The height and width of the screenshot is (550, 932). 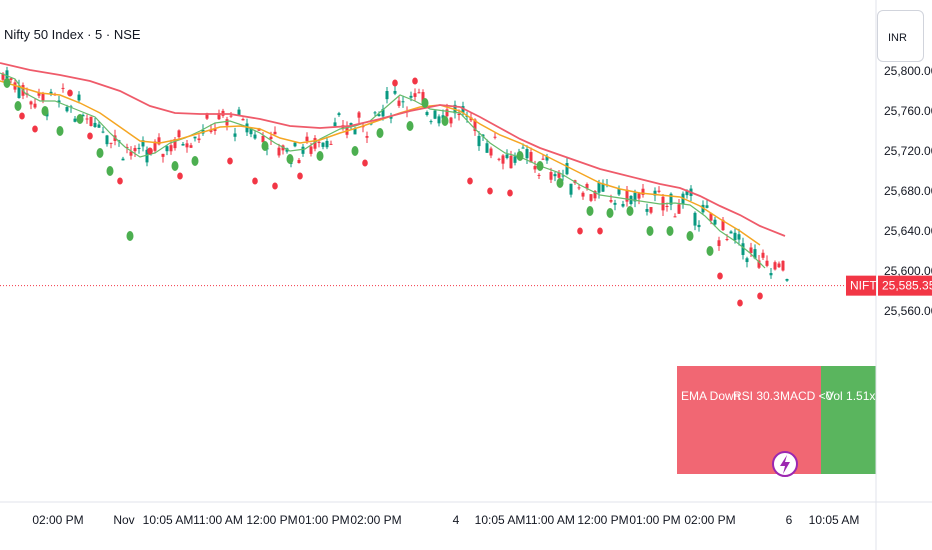 What do you see at coordinates (861, 285) in the screenshot?
I see `symbol-price-tag` at bounding box center [861, 285].